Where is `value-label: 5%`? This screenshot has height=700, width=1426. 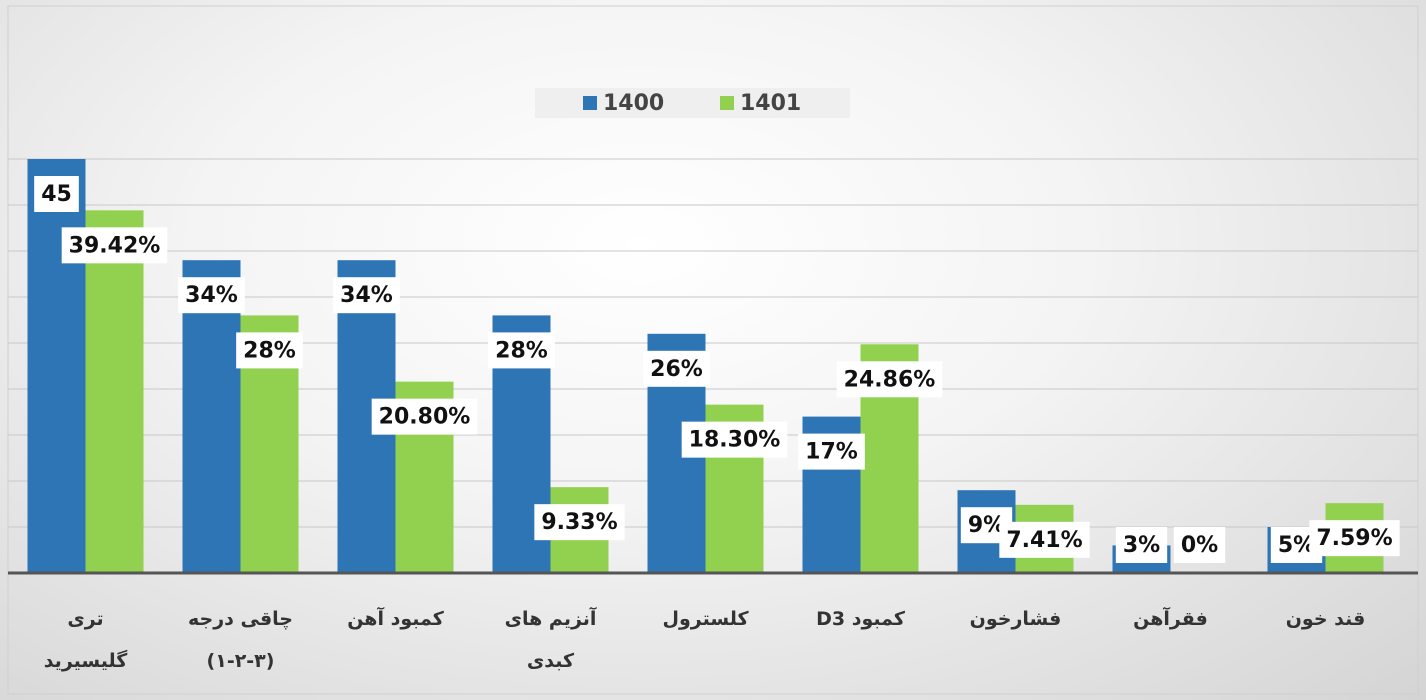 value-label: 5% is located at coordinates (1296, 545).